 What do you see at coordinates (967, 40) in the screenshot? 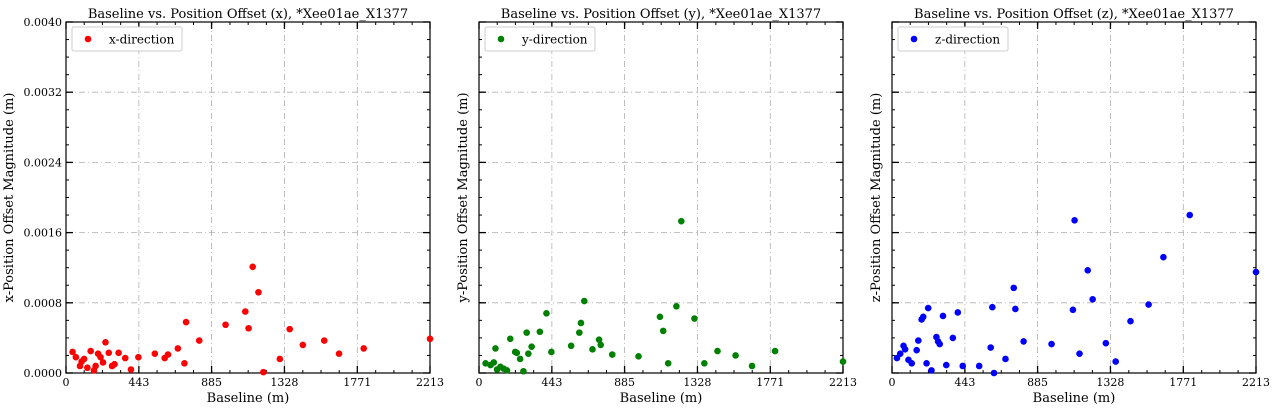
I see `legend-label: z-direction` at bounding box center [967, 40].